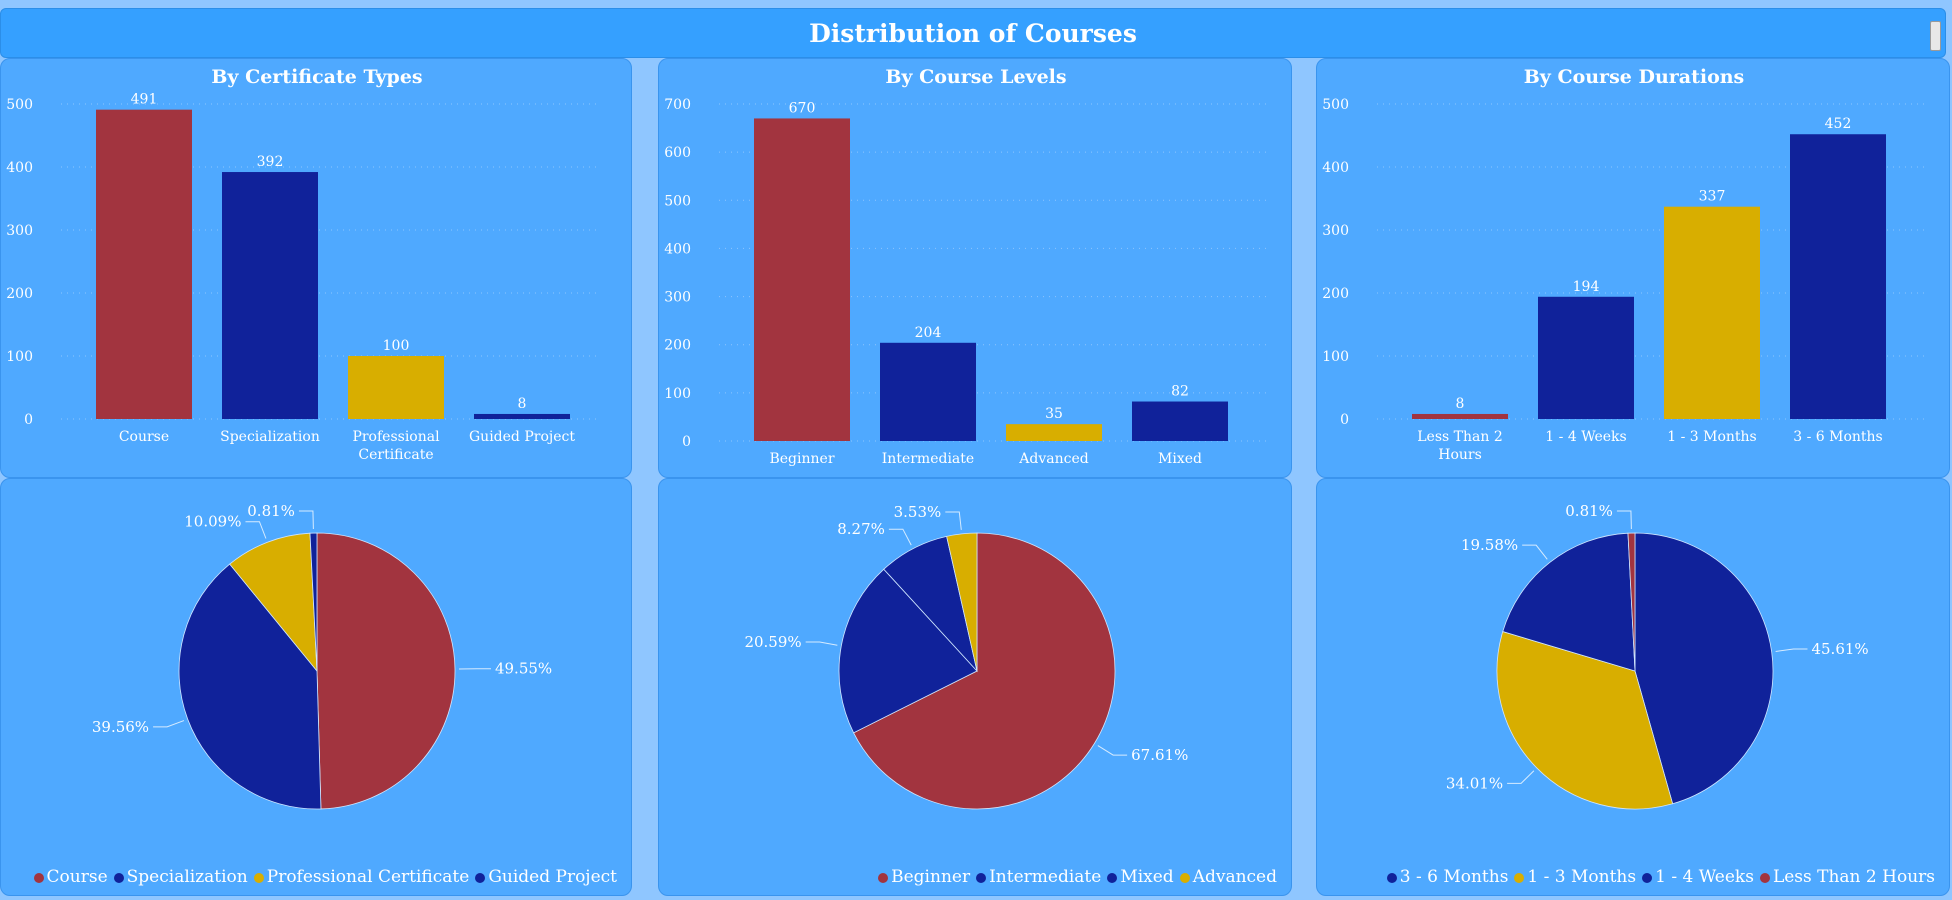  I want to click on pie-slice-professional-certificate, so click(273, 602).